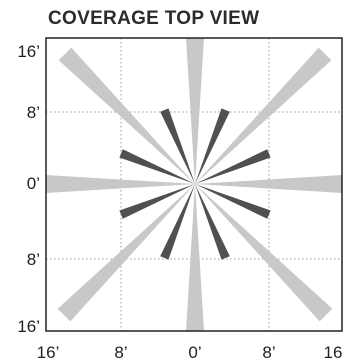  What do you see at coordinates (194, 352) in the screenshot?
I see `x-label-center: 0’` at bounding box center [194, 352].